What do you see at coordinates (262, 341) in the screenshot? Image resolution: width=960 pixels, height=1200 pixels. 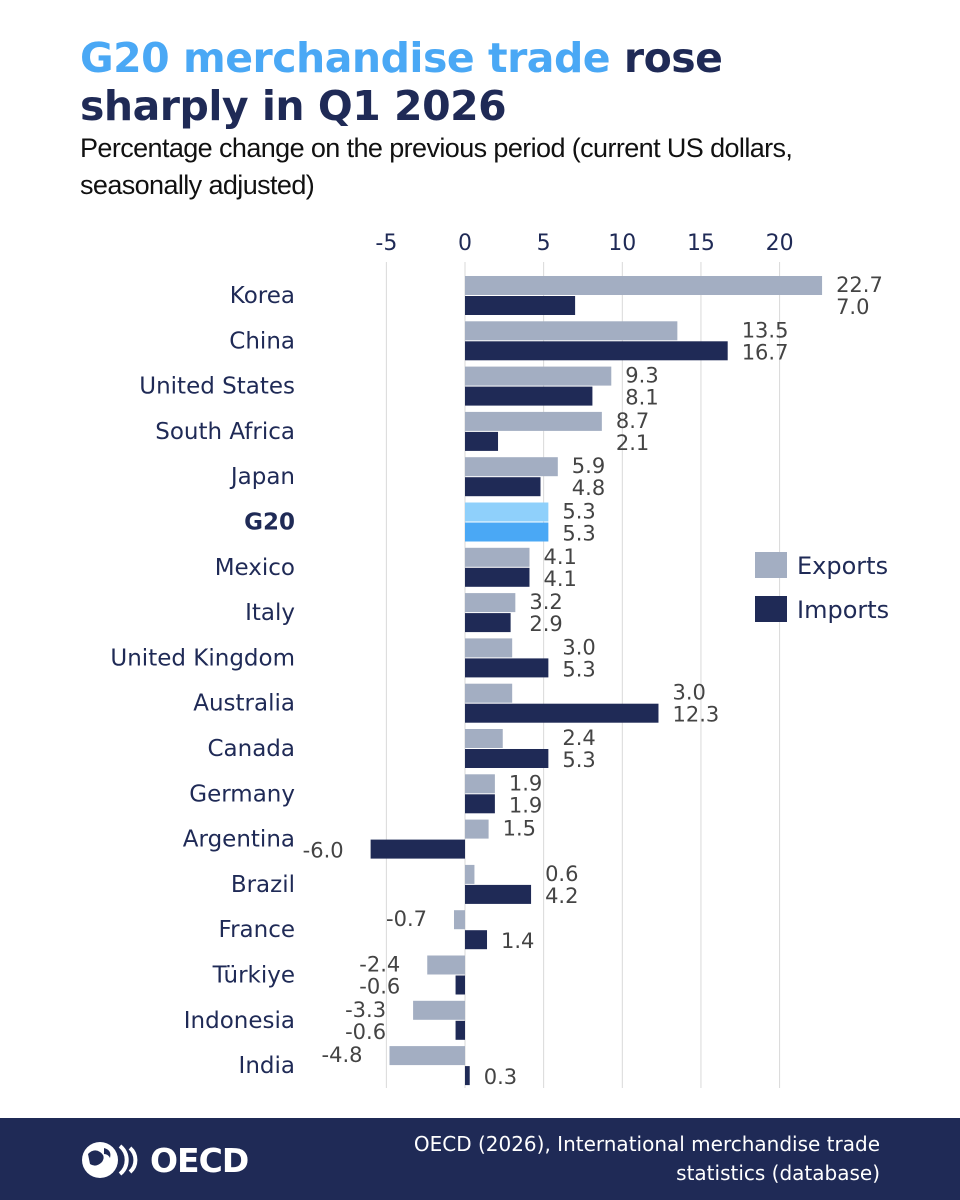 I see `category-label: China` at bounding box center [262, 341].